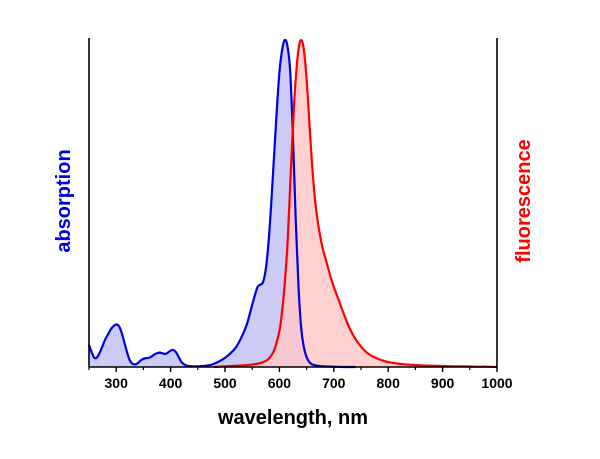  Describe the element at coordinates (171, 383) in the screenshot. I see `x-tick-label: 400` at that location.